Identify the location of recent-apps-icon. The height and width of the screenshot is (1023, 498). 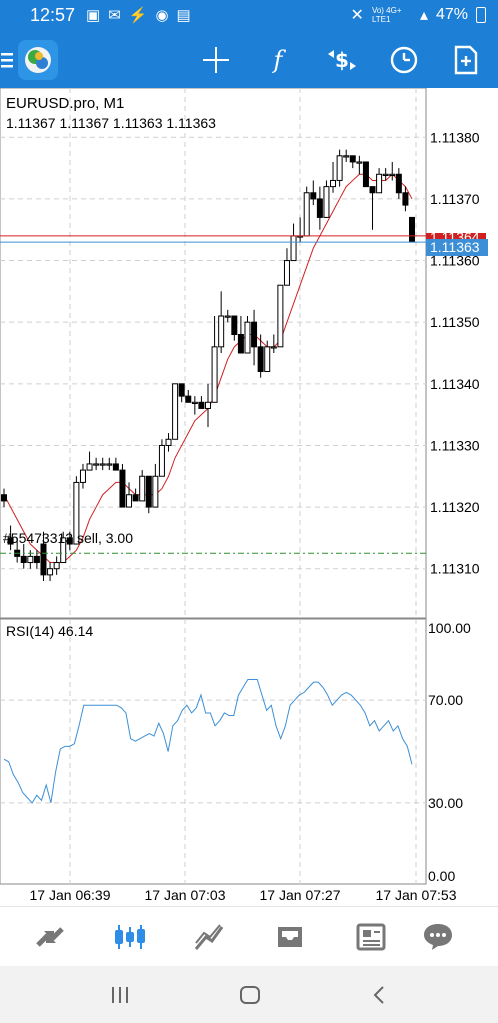
(120, 995).